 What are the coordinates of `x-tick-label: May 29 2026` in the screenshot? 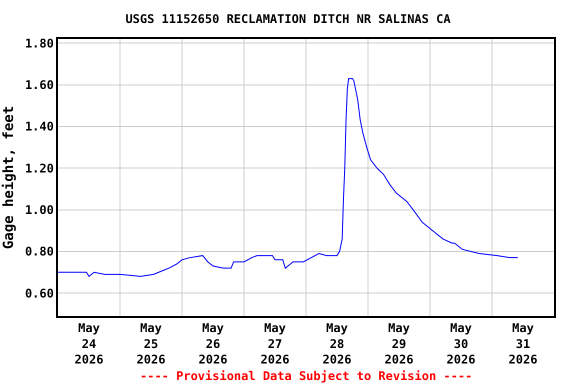 It's located at (399, 343).